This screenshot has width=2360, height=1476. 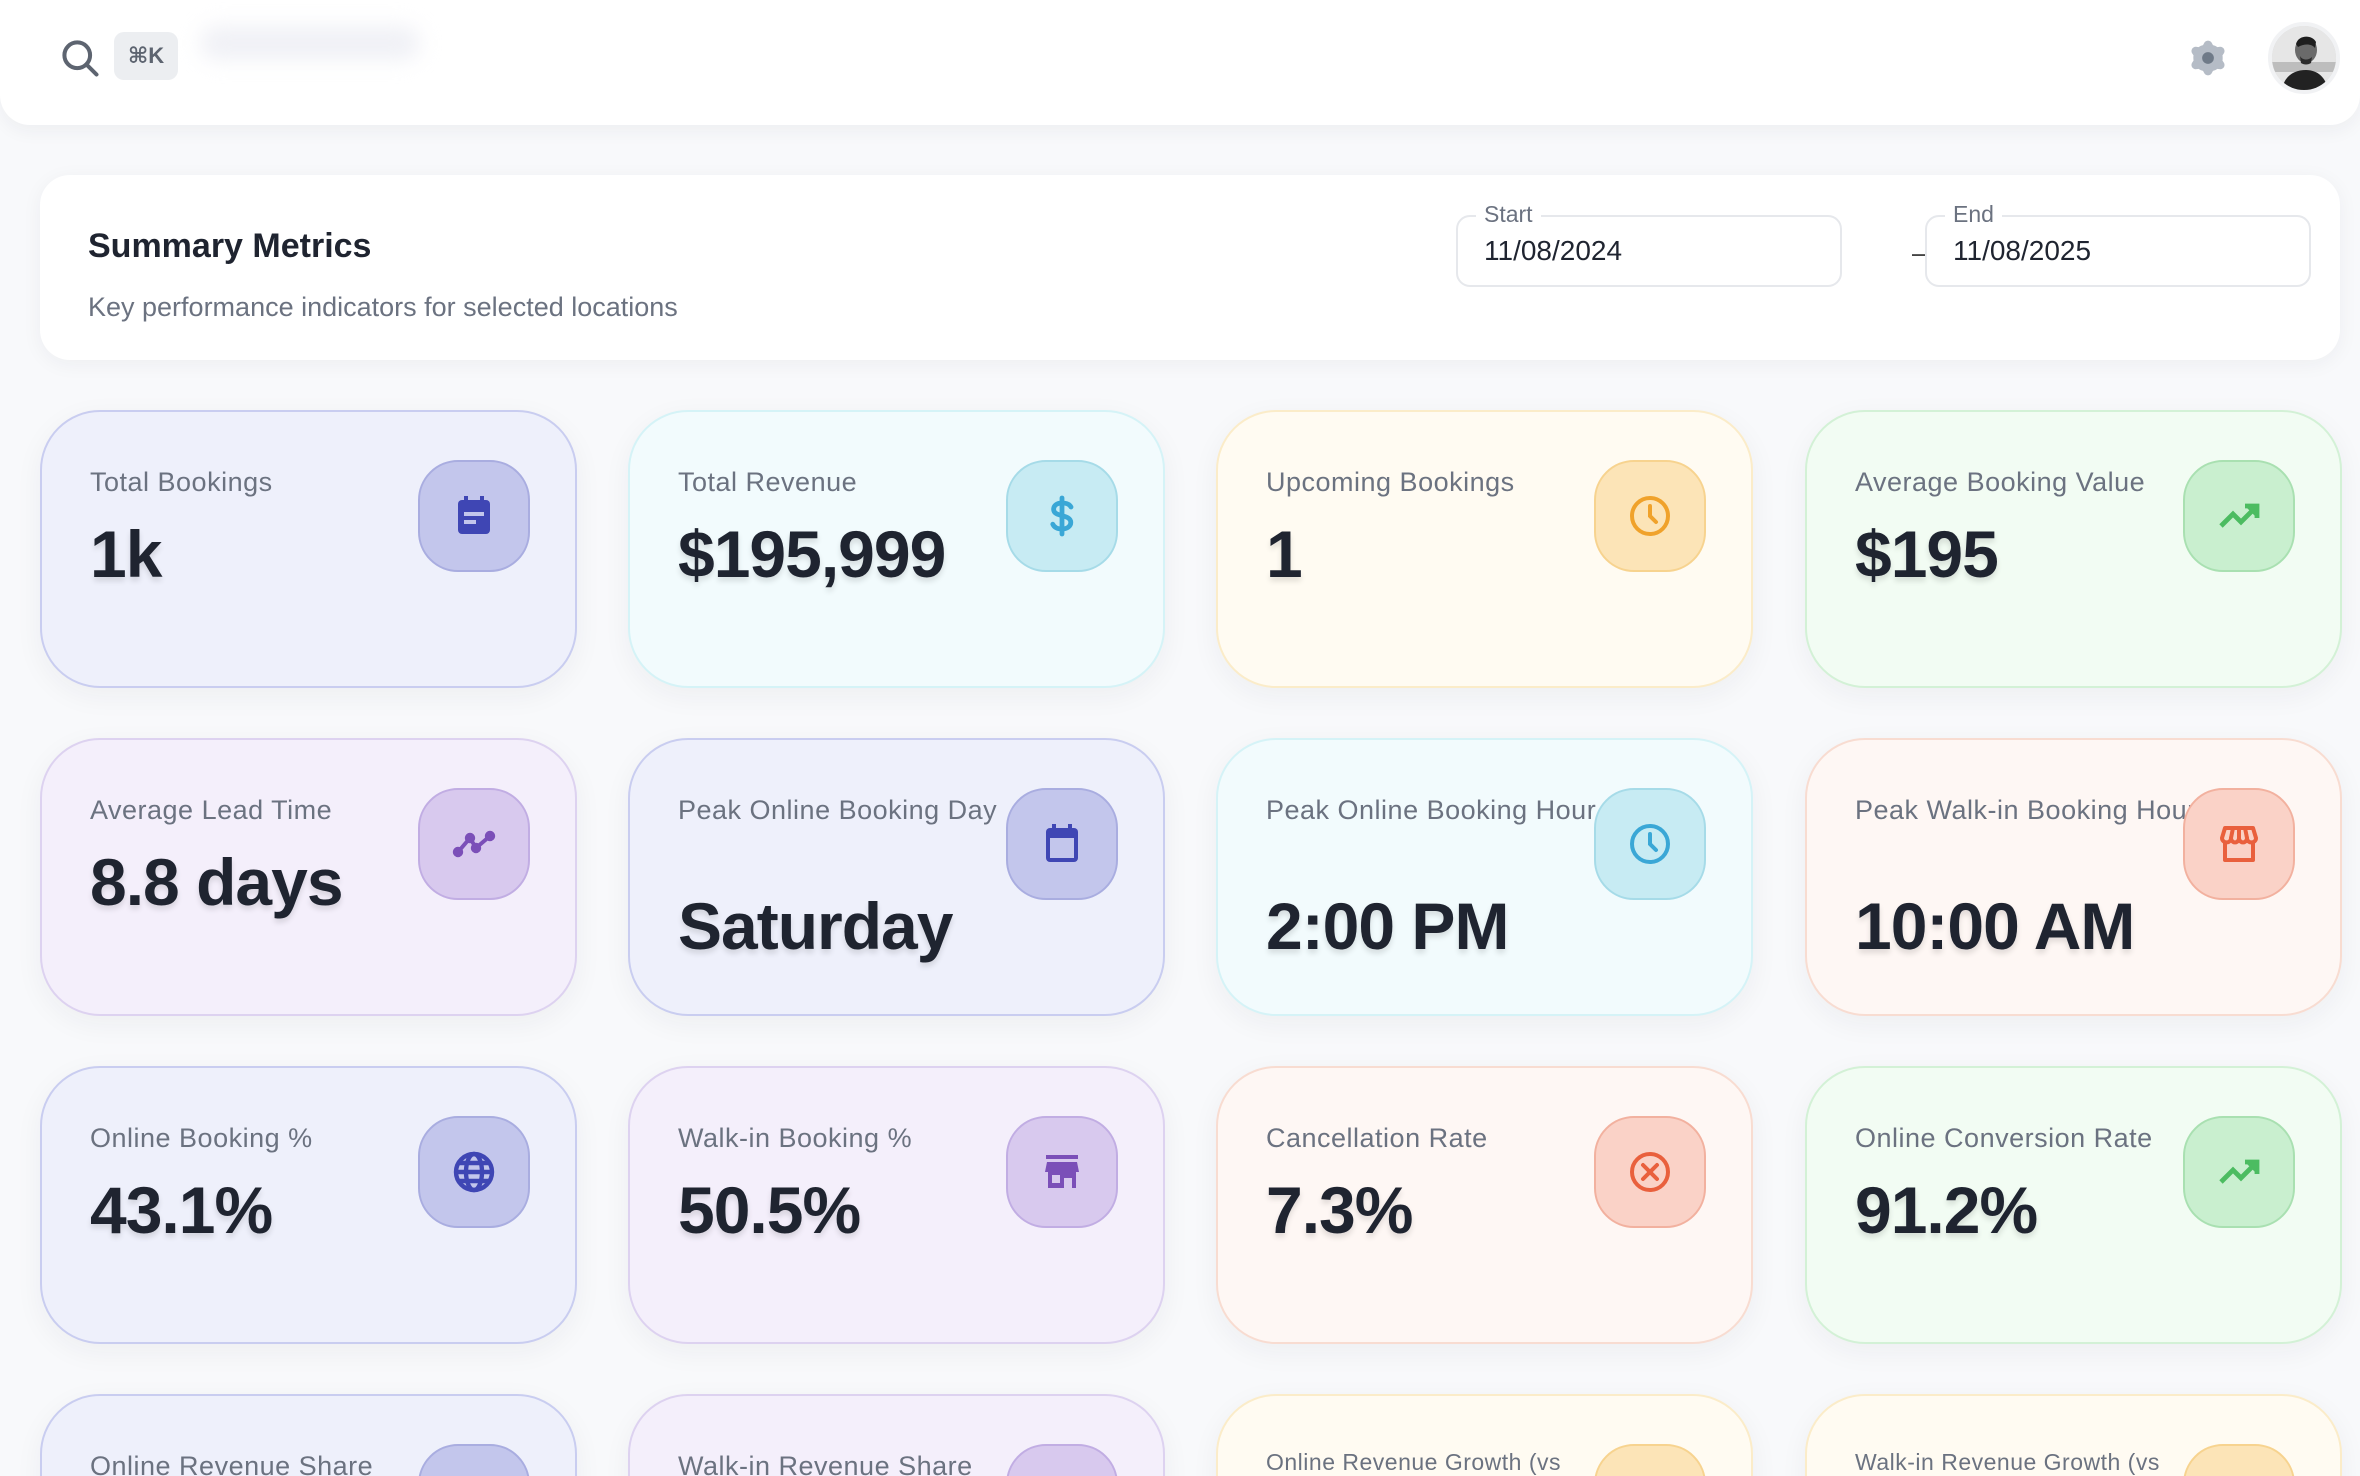 What do you see at coordinates (1973, 214) in the screenshot?
I see `end-date-label: End` at bounding box center [1973, 214].